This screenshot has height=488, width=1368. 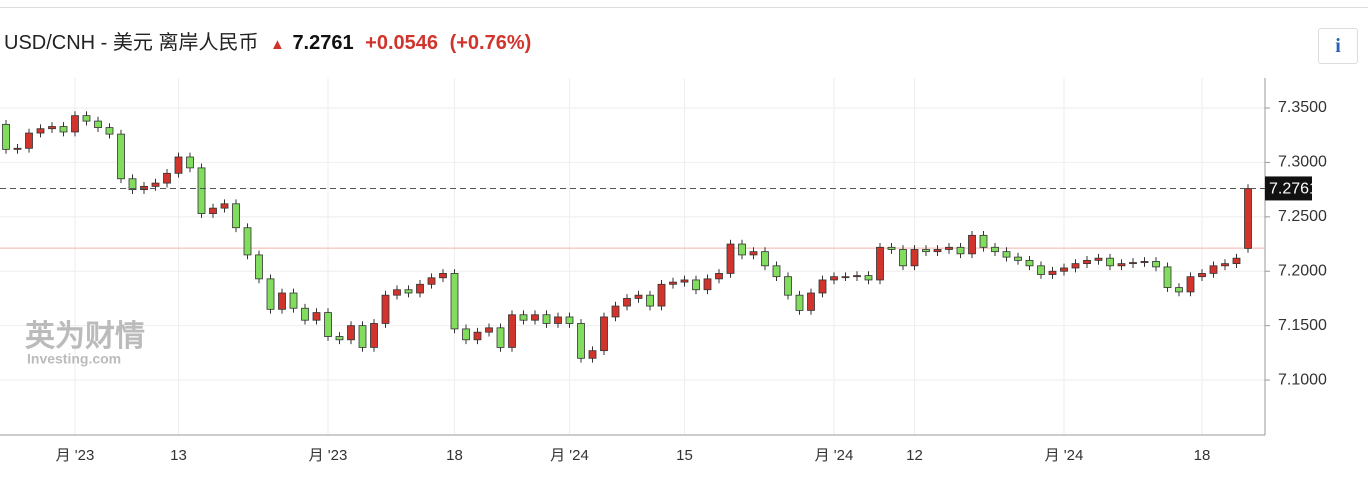 I want to click on y-tick-label: 7.2000, so click(x=1302, y=270).